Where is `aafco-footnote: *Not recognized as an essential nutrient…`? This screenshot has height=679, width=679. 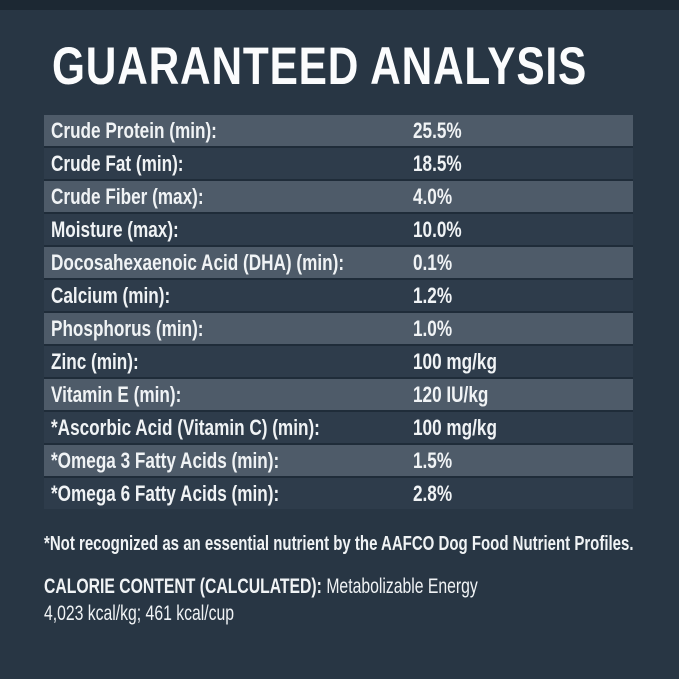
aafco-footnote: *Not recognized as an essential nutrient… is located at coordinates (361, 544).